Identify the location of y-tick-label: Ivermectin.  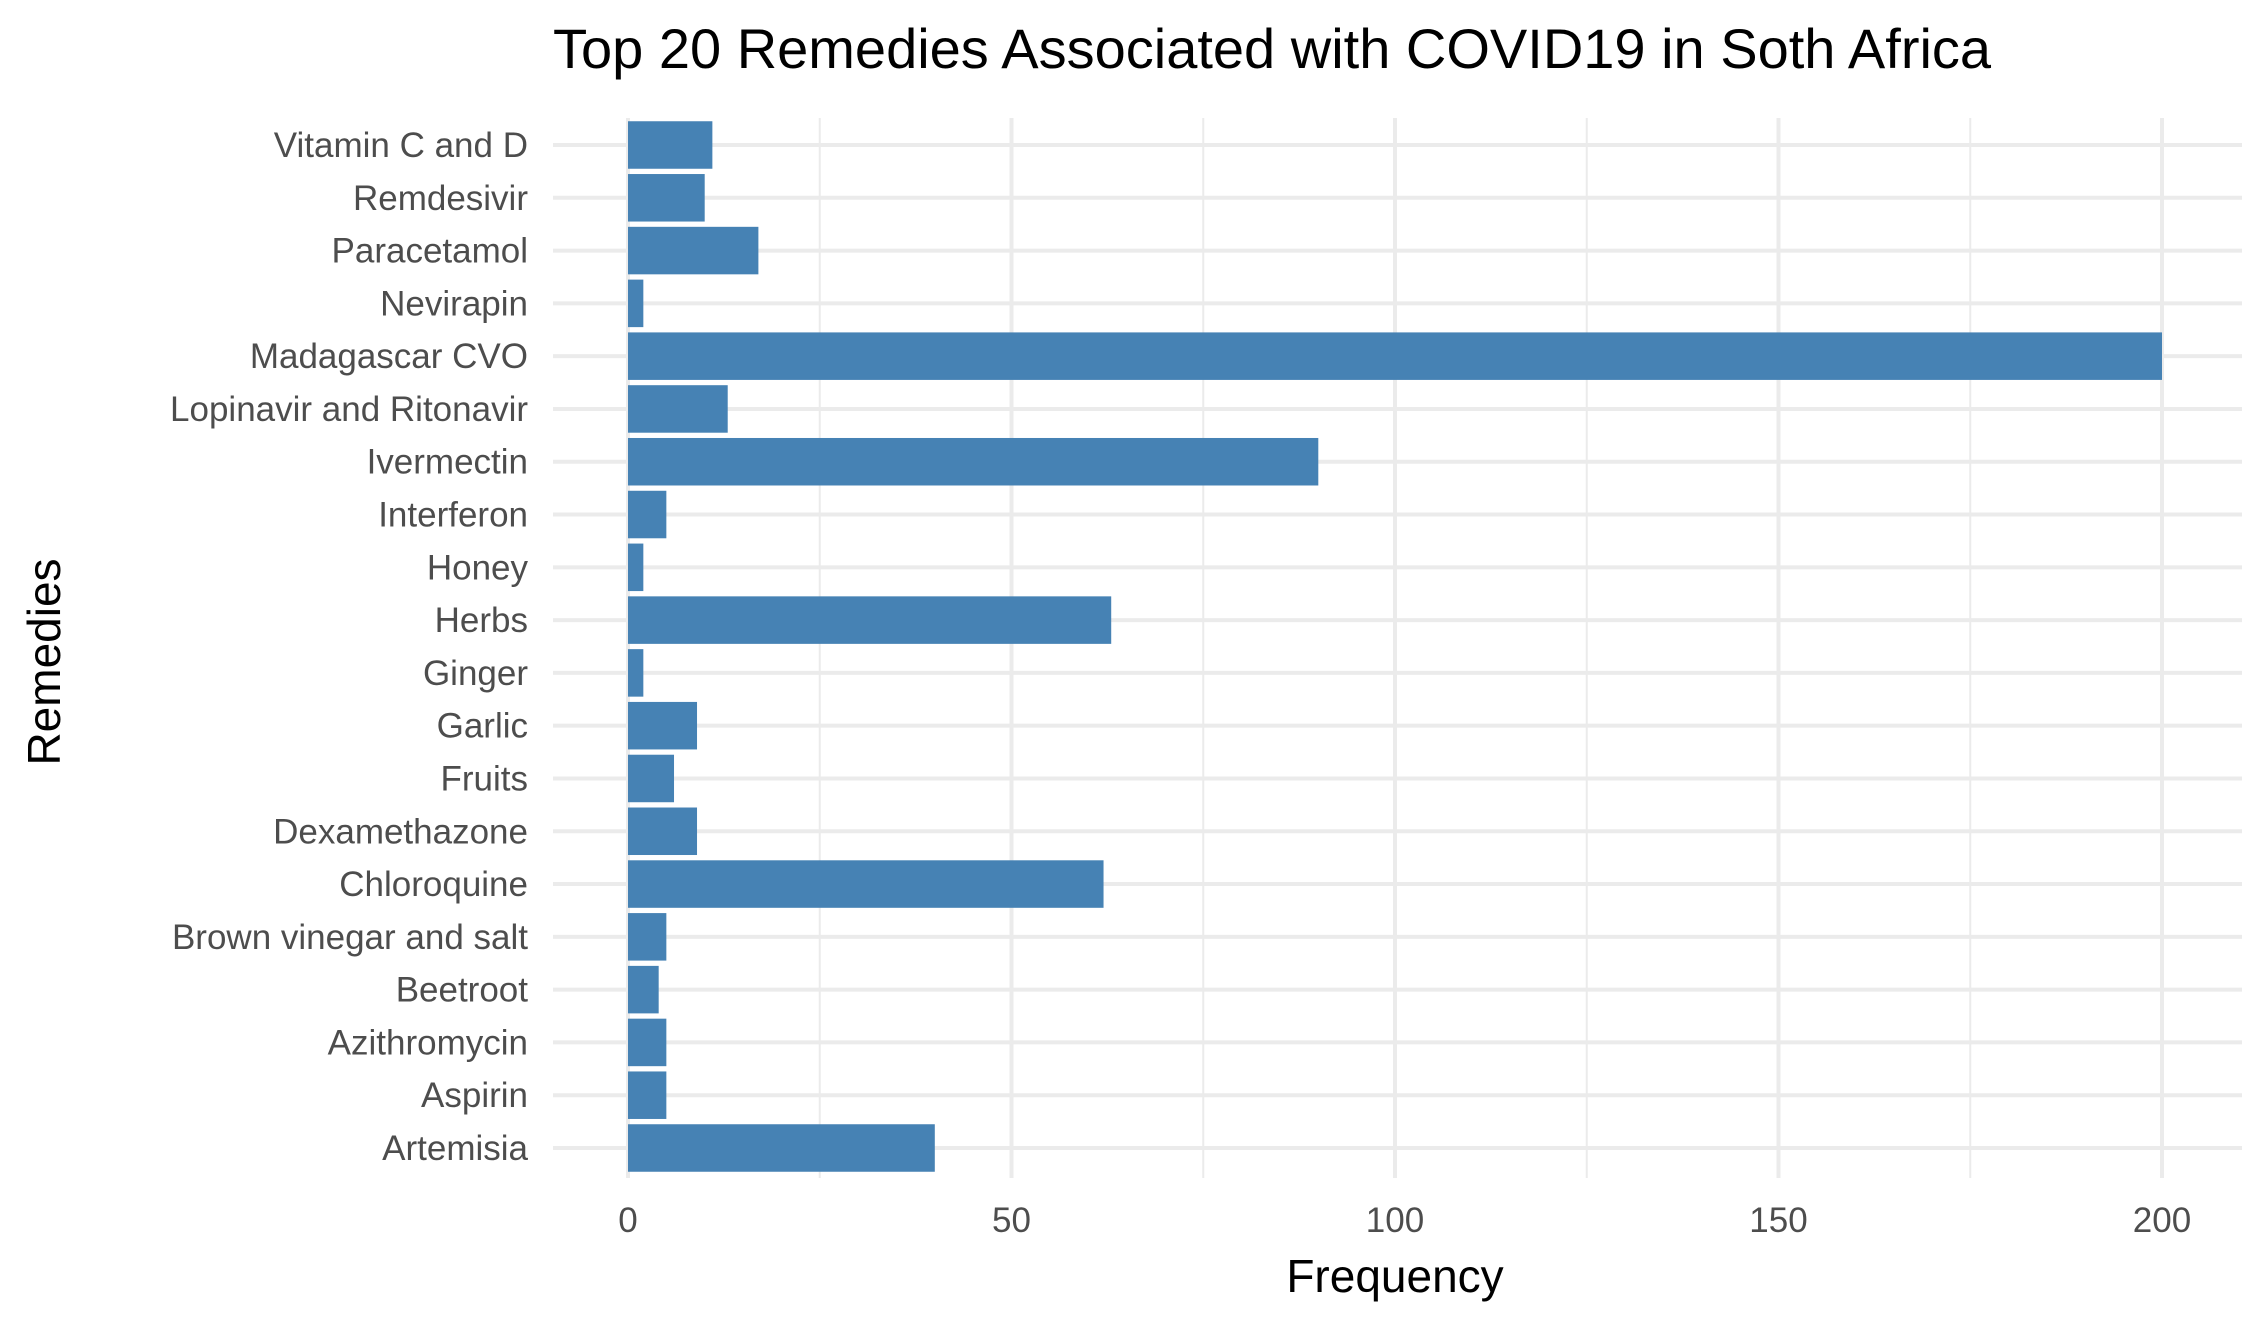
(447, 462).